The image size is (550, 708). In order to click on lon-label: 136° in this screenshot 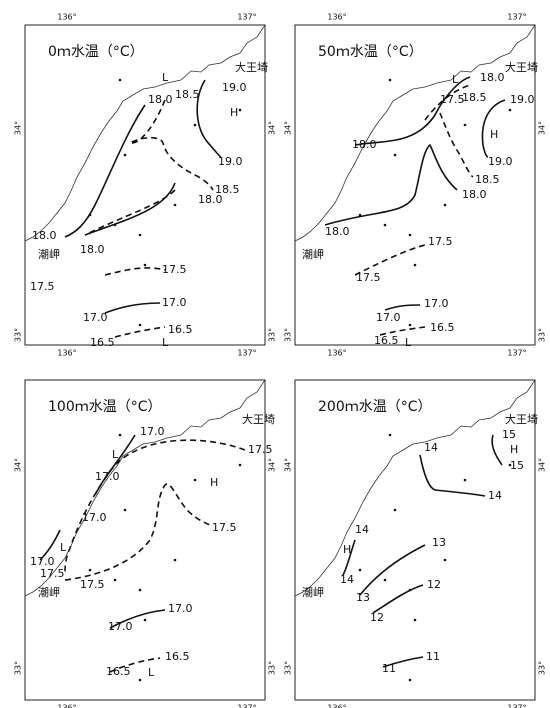, I will do `click(66, 17)`.